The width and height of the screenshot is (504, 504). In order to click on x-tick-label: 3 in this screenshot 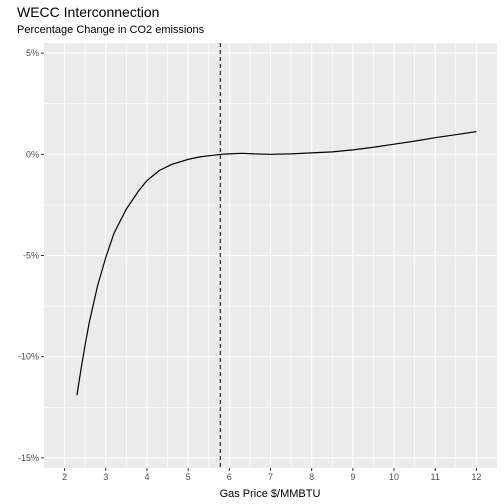, I will do `click(105, 477)`.